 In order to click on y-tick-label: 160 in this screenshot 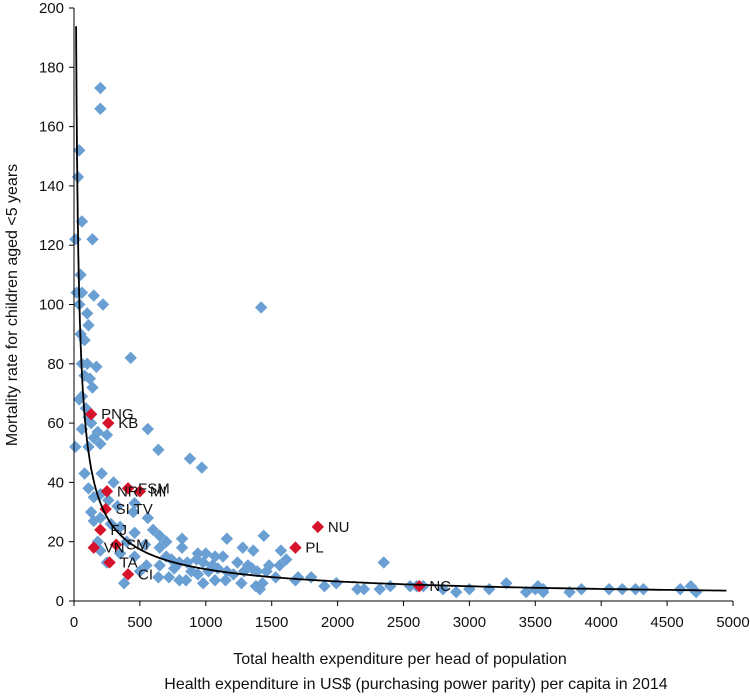, I will do `click(51, 127)`.